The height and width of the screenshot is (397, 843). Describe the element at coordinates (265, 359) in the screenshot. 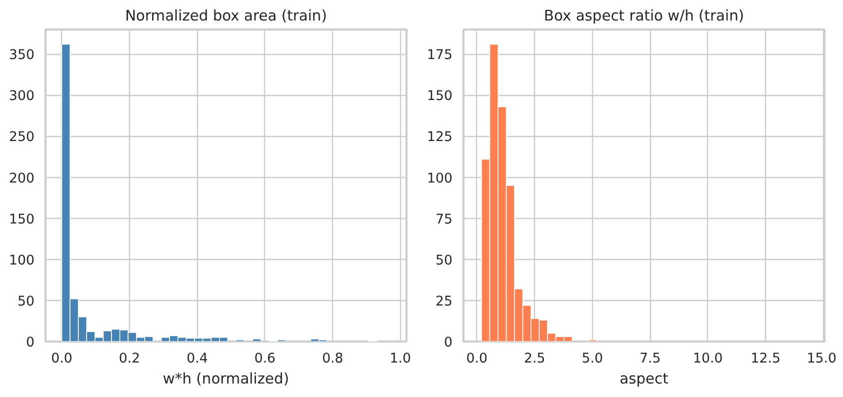

I see `x-tick-label: 0.6` at that location.